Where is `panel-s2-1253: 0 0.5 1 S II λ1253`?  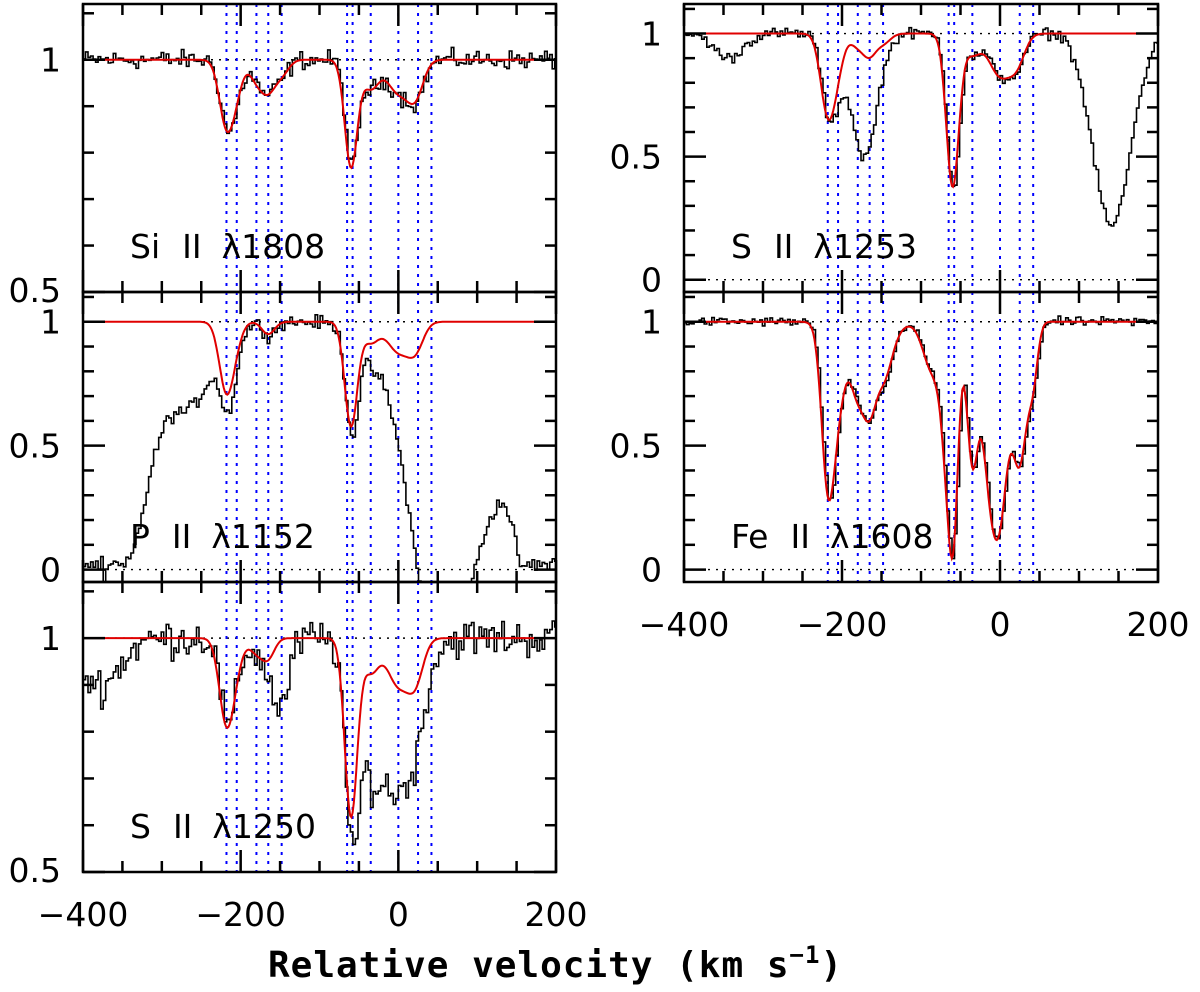
panel-s2-1253: 0 0.5 1 S II λ1253 is located at coordinates (885, 151).